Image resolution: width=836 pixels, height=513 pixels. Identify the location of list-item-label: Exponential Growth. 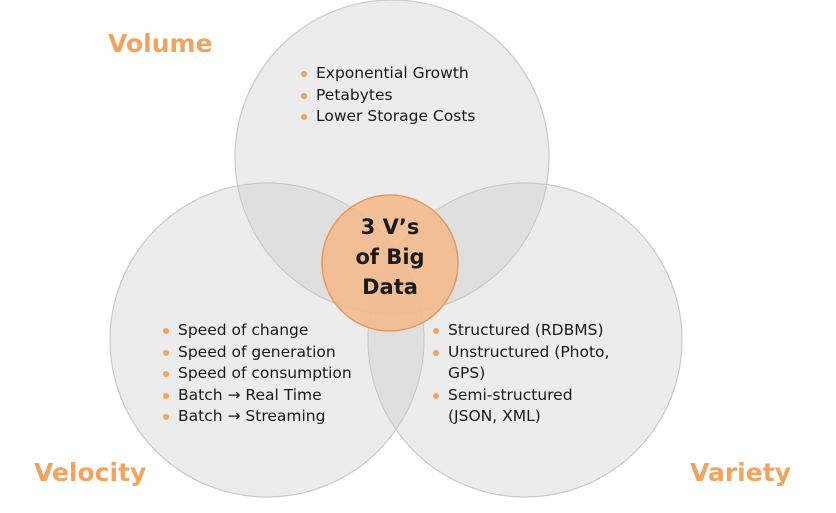
(392, 73).